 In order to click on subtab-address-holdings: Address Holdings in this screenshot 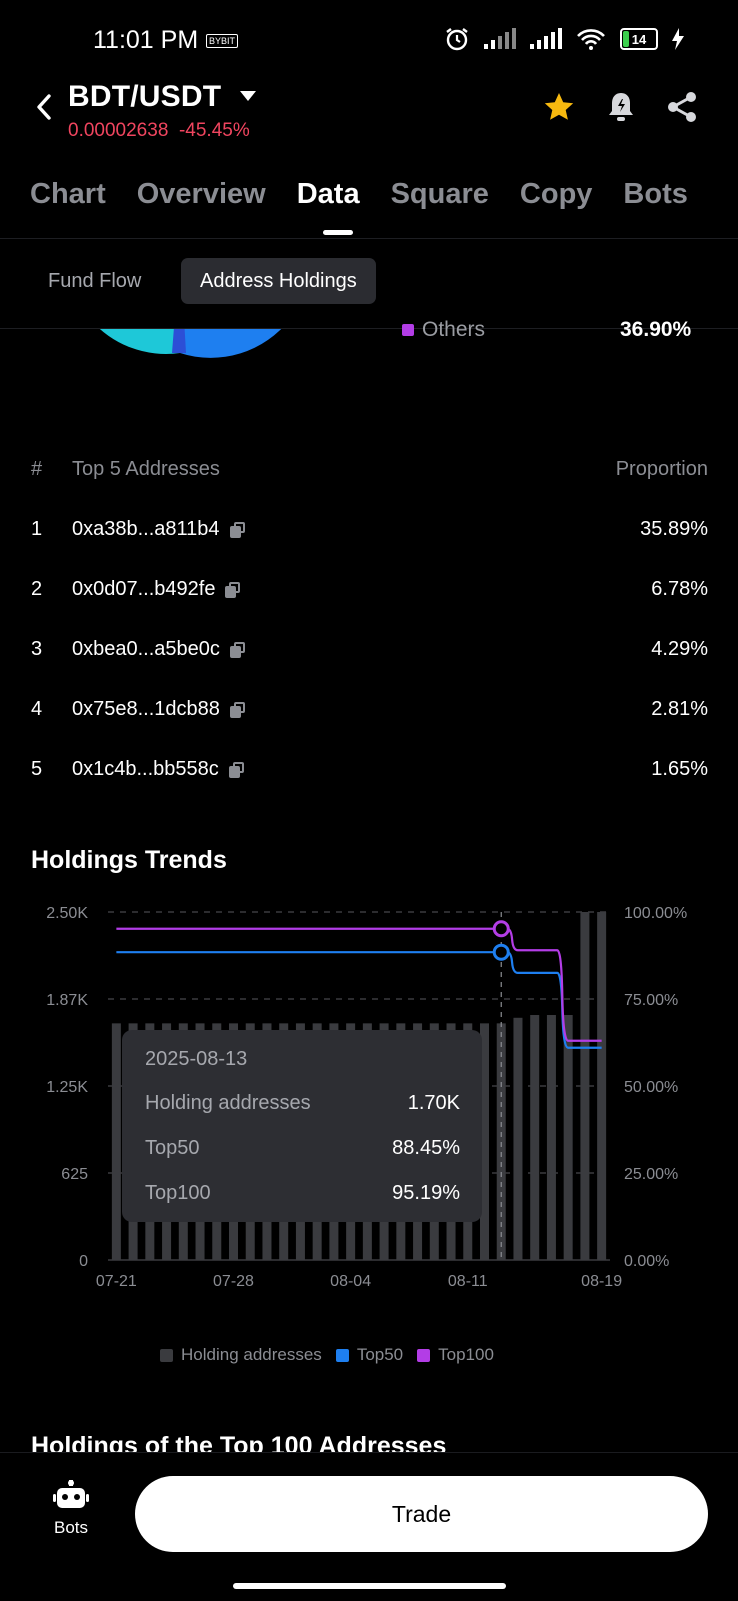, I will do `click(278, 281)`.